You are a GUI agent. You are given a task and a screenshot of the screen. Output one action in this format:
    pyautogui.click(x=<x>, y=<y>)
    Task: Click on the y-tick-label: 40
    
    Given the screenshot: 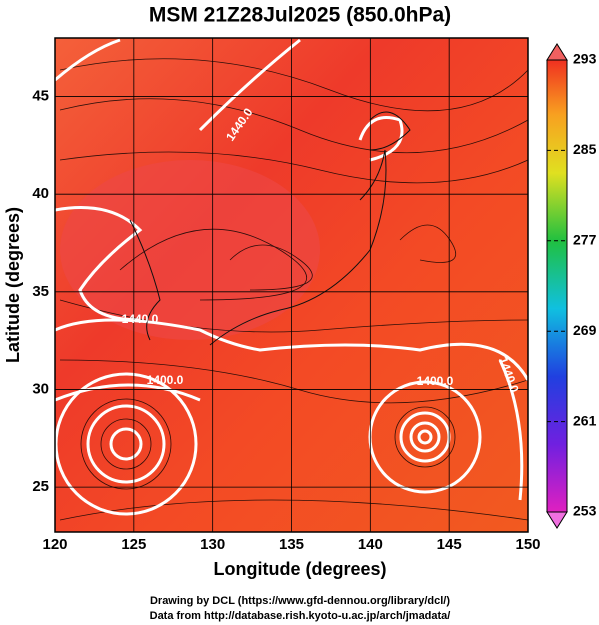 What is the action you would take?
    pyautogui.click(x=40, y=193)
    